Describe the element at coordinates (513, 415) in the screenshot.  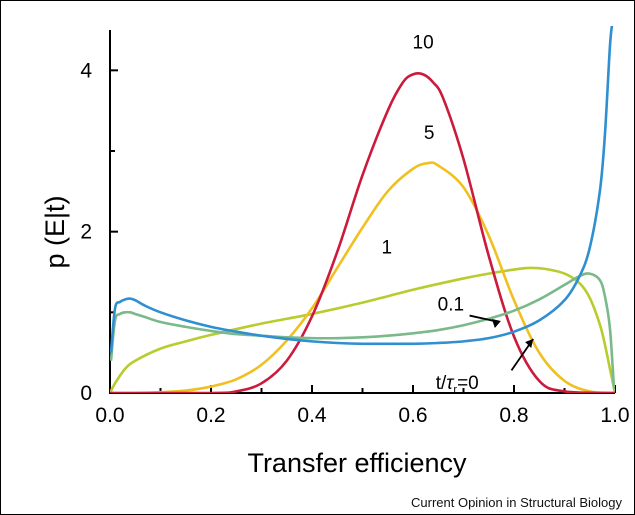
I see `x-tick-label: 0.8` at that location.